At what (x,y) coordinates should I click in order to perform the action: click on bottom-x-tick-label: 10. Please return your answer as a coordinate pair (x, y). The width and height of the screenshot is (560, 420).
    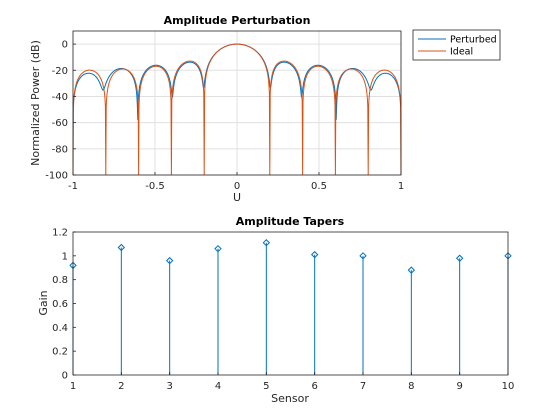
    Looking at the image, I should click on (508, 386).